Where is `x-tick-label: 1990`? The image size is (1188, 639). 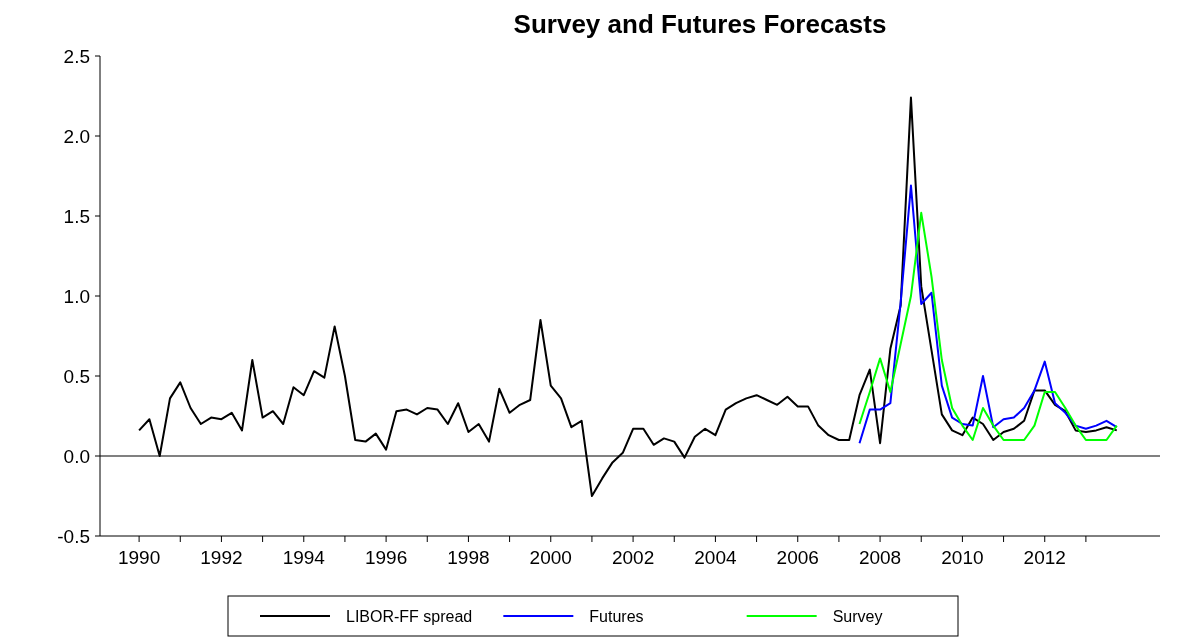
x-tick-label: 1990 is located at coordinates (139, 557).